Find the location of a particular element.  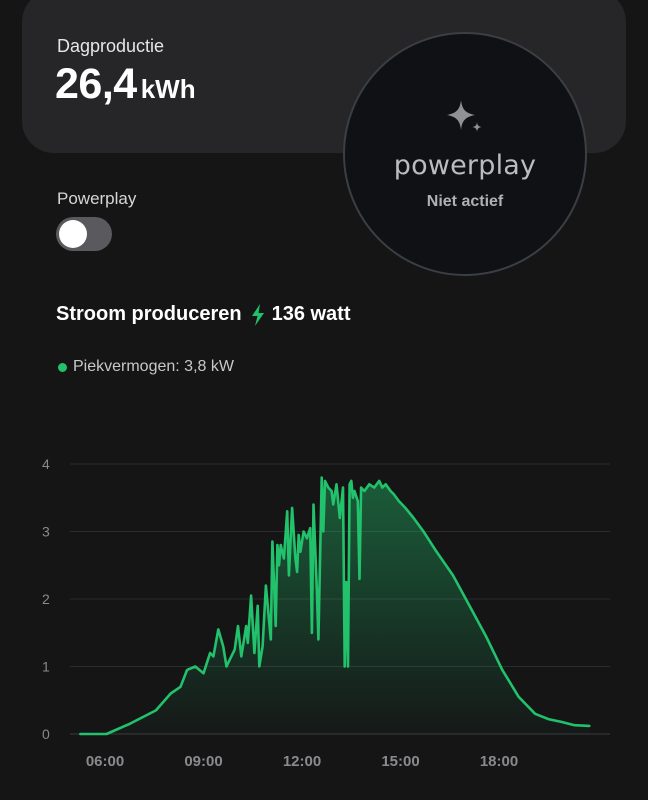

toggle-knob is located at coordinates (73, 234).